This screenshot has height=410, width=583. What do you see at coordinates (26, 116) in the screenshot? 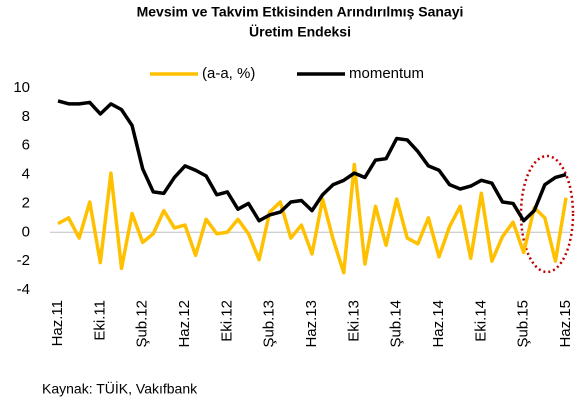
I see `y-tick-label: 8` at bounding box center [26, 116].